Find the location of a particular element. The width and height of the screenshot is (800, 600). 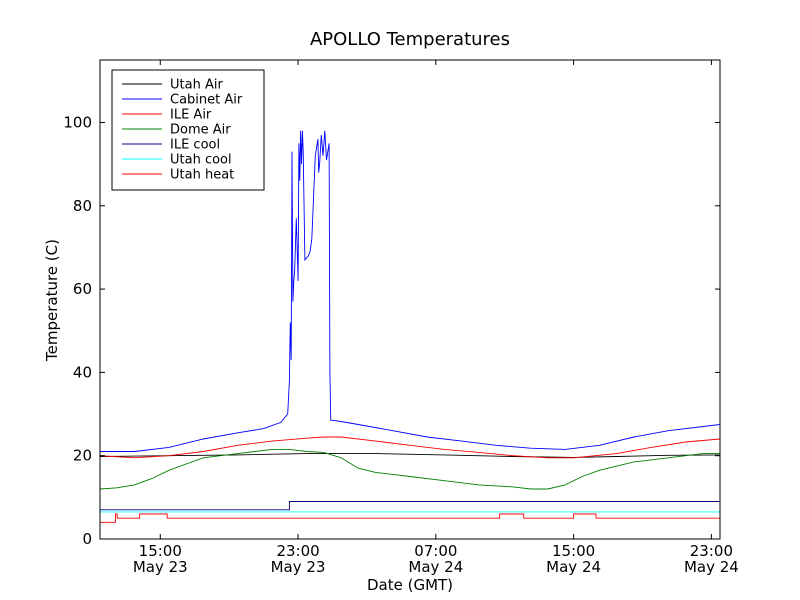

legend-box is located at coordinates (188, 130).